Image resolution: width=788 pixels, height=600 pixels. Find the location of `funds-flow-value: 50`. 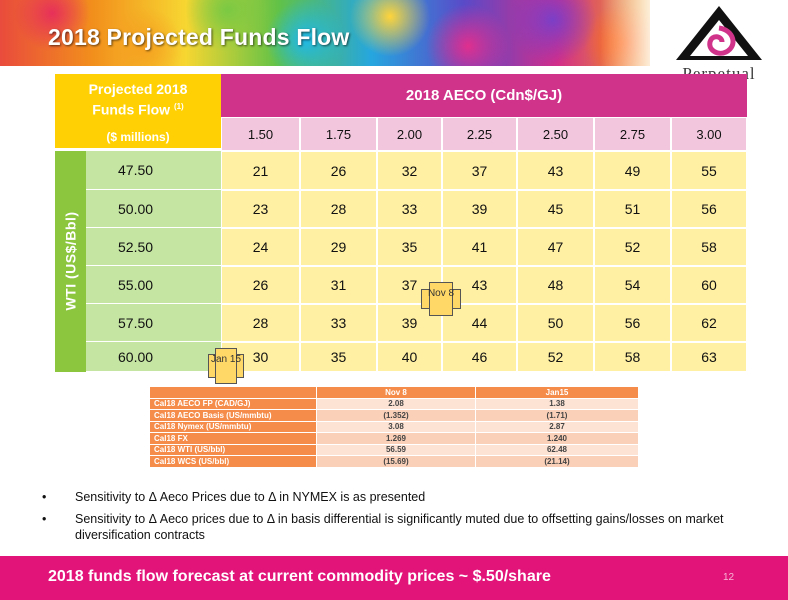

funds-flow-value: 50 is located at coordinates (555, 323).